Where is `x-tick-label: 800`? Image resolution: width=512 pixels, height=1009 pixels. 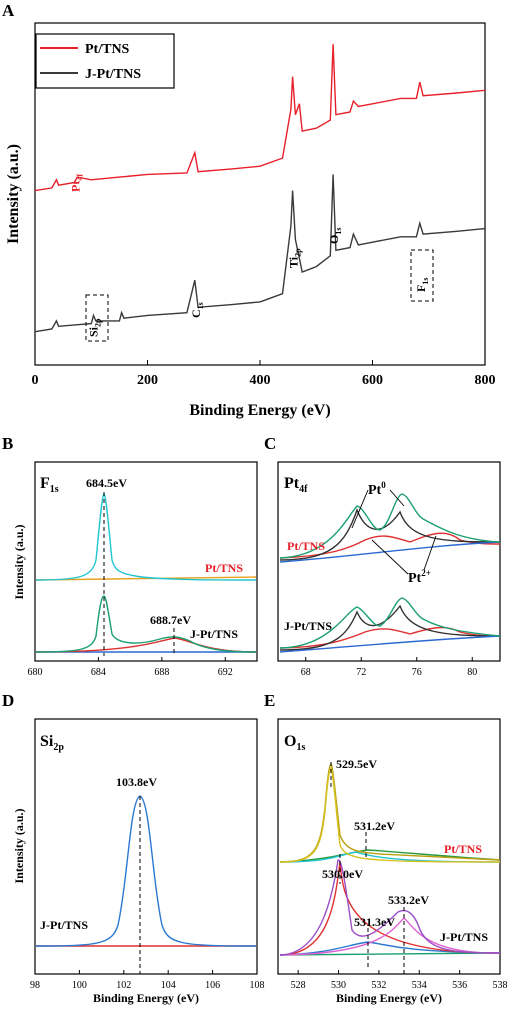
x-tick-label: 800 is located at coordinates (485, 380).